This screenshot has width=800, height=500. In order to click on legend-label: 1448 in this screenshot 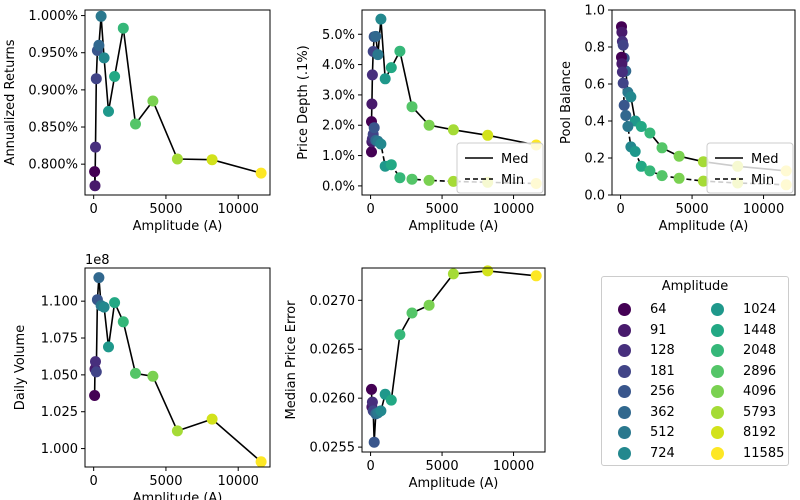, I will do `click(760, 330)`.